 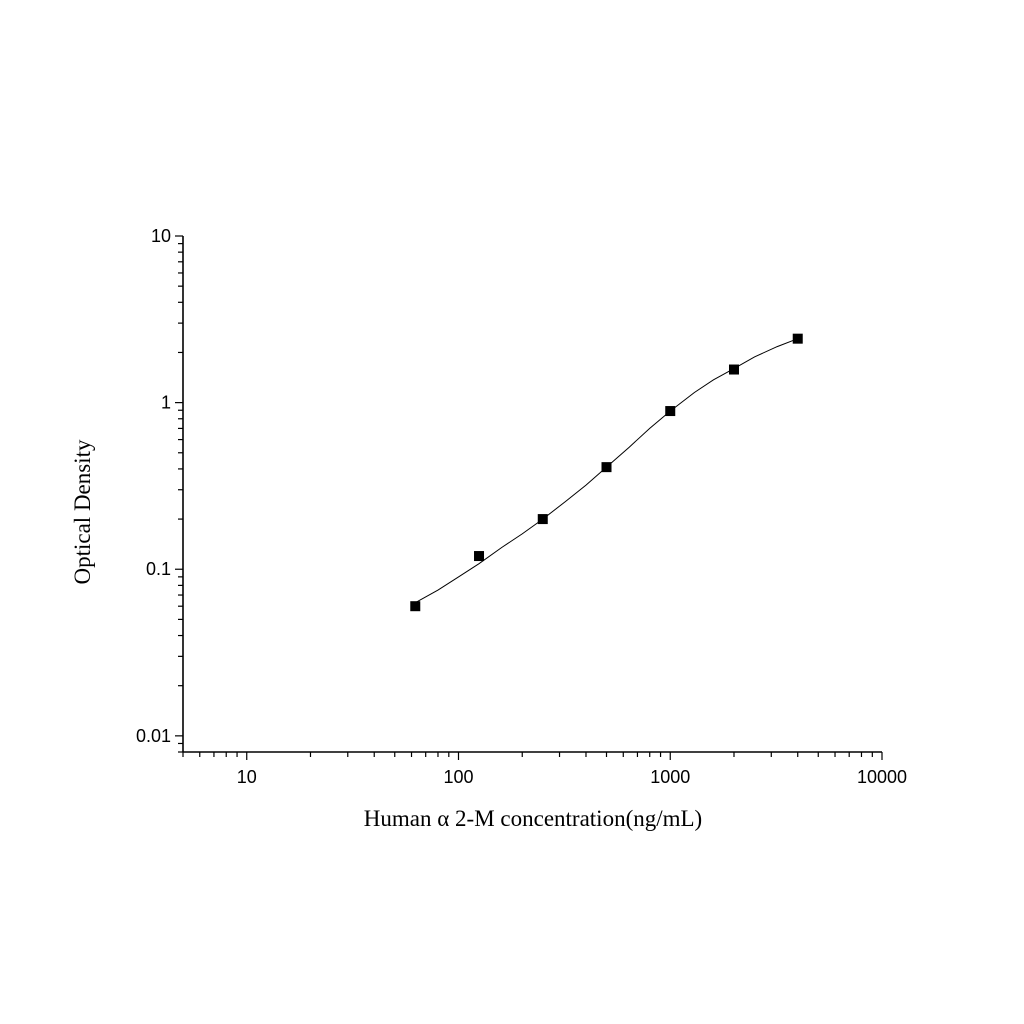 What do you see at coordinates (166, 403) in the screenshot?
I see `y-tick-label: 1` at bounding box center [166, 403].